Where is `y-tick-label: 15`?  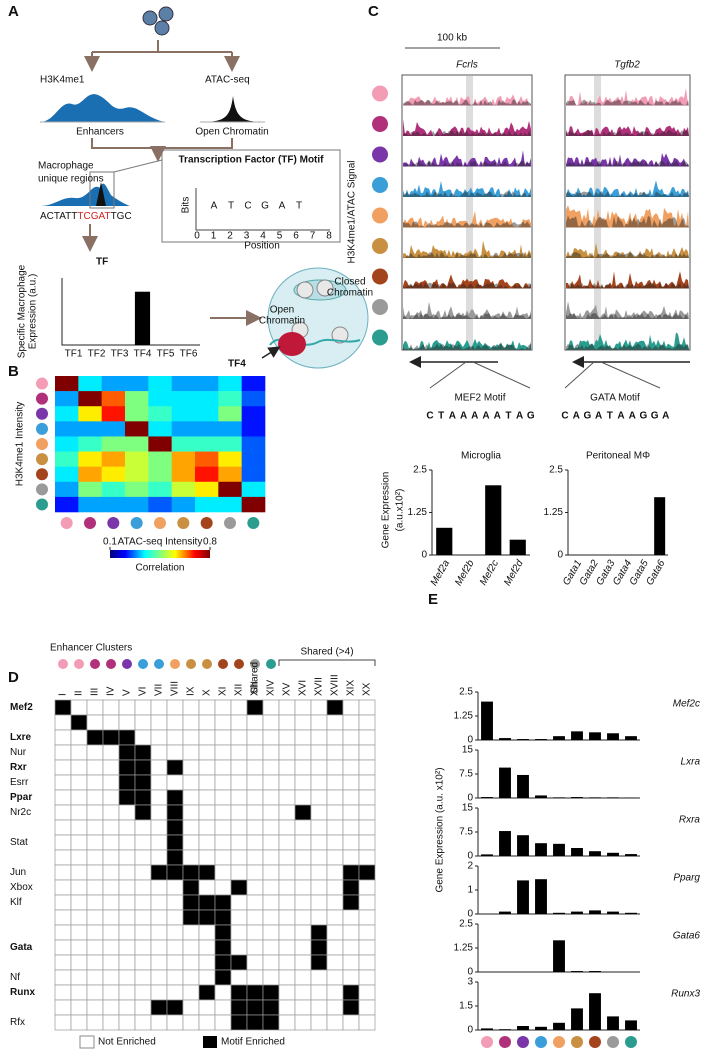
y-tick-label: 15 is located at coordinates (468, 750).